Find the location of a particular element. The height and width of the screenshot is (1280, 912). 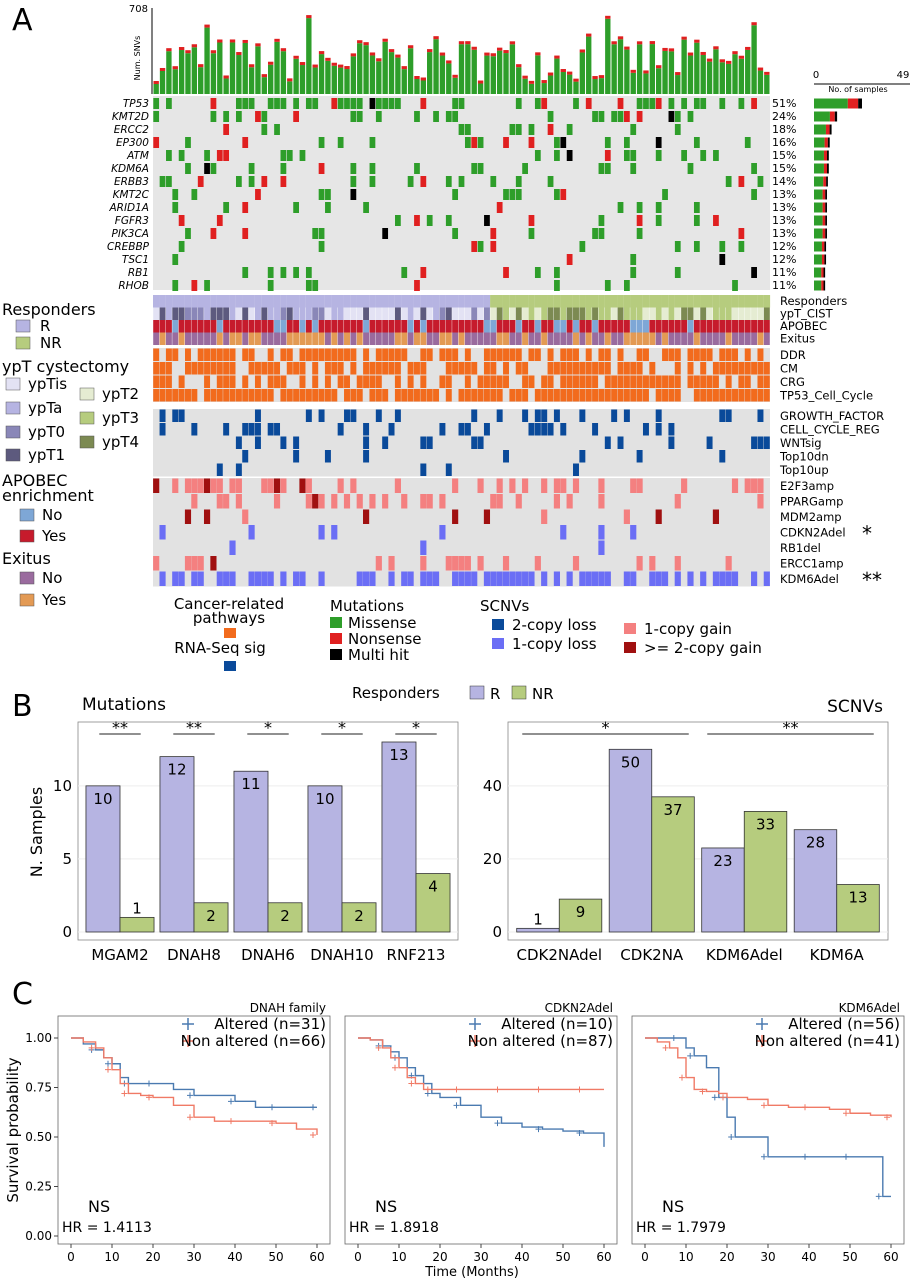

bar-value-label: 2 is located at coordinates (359, 916).